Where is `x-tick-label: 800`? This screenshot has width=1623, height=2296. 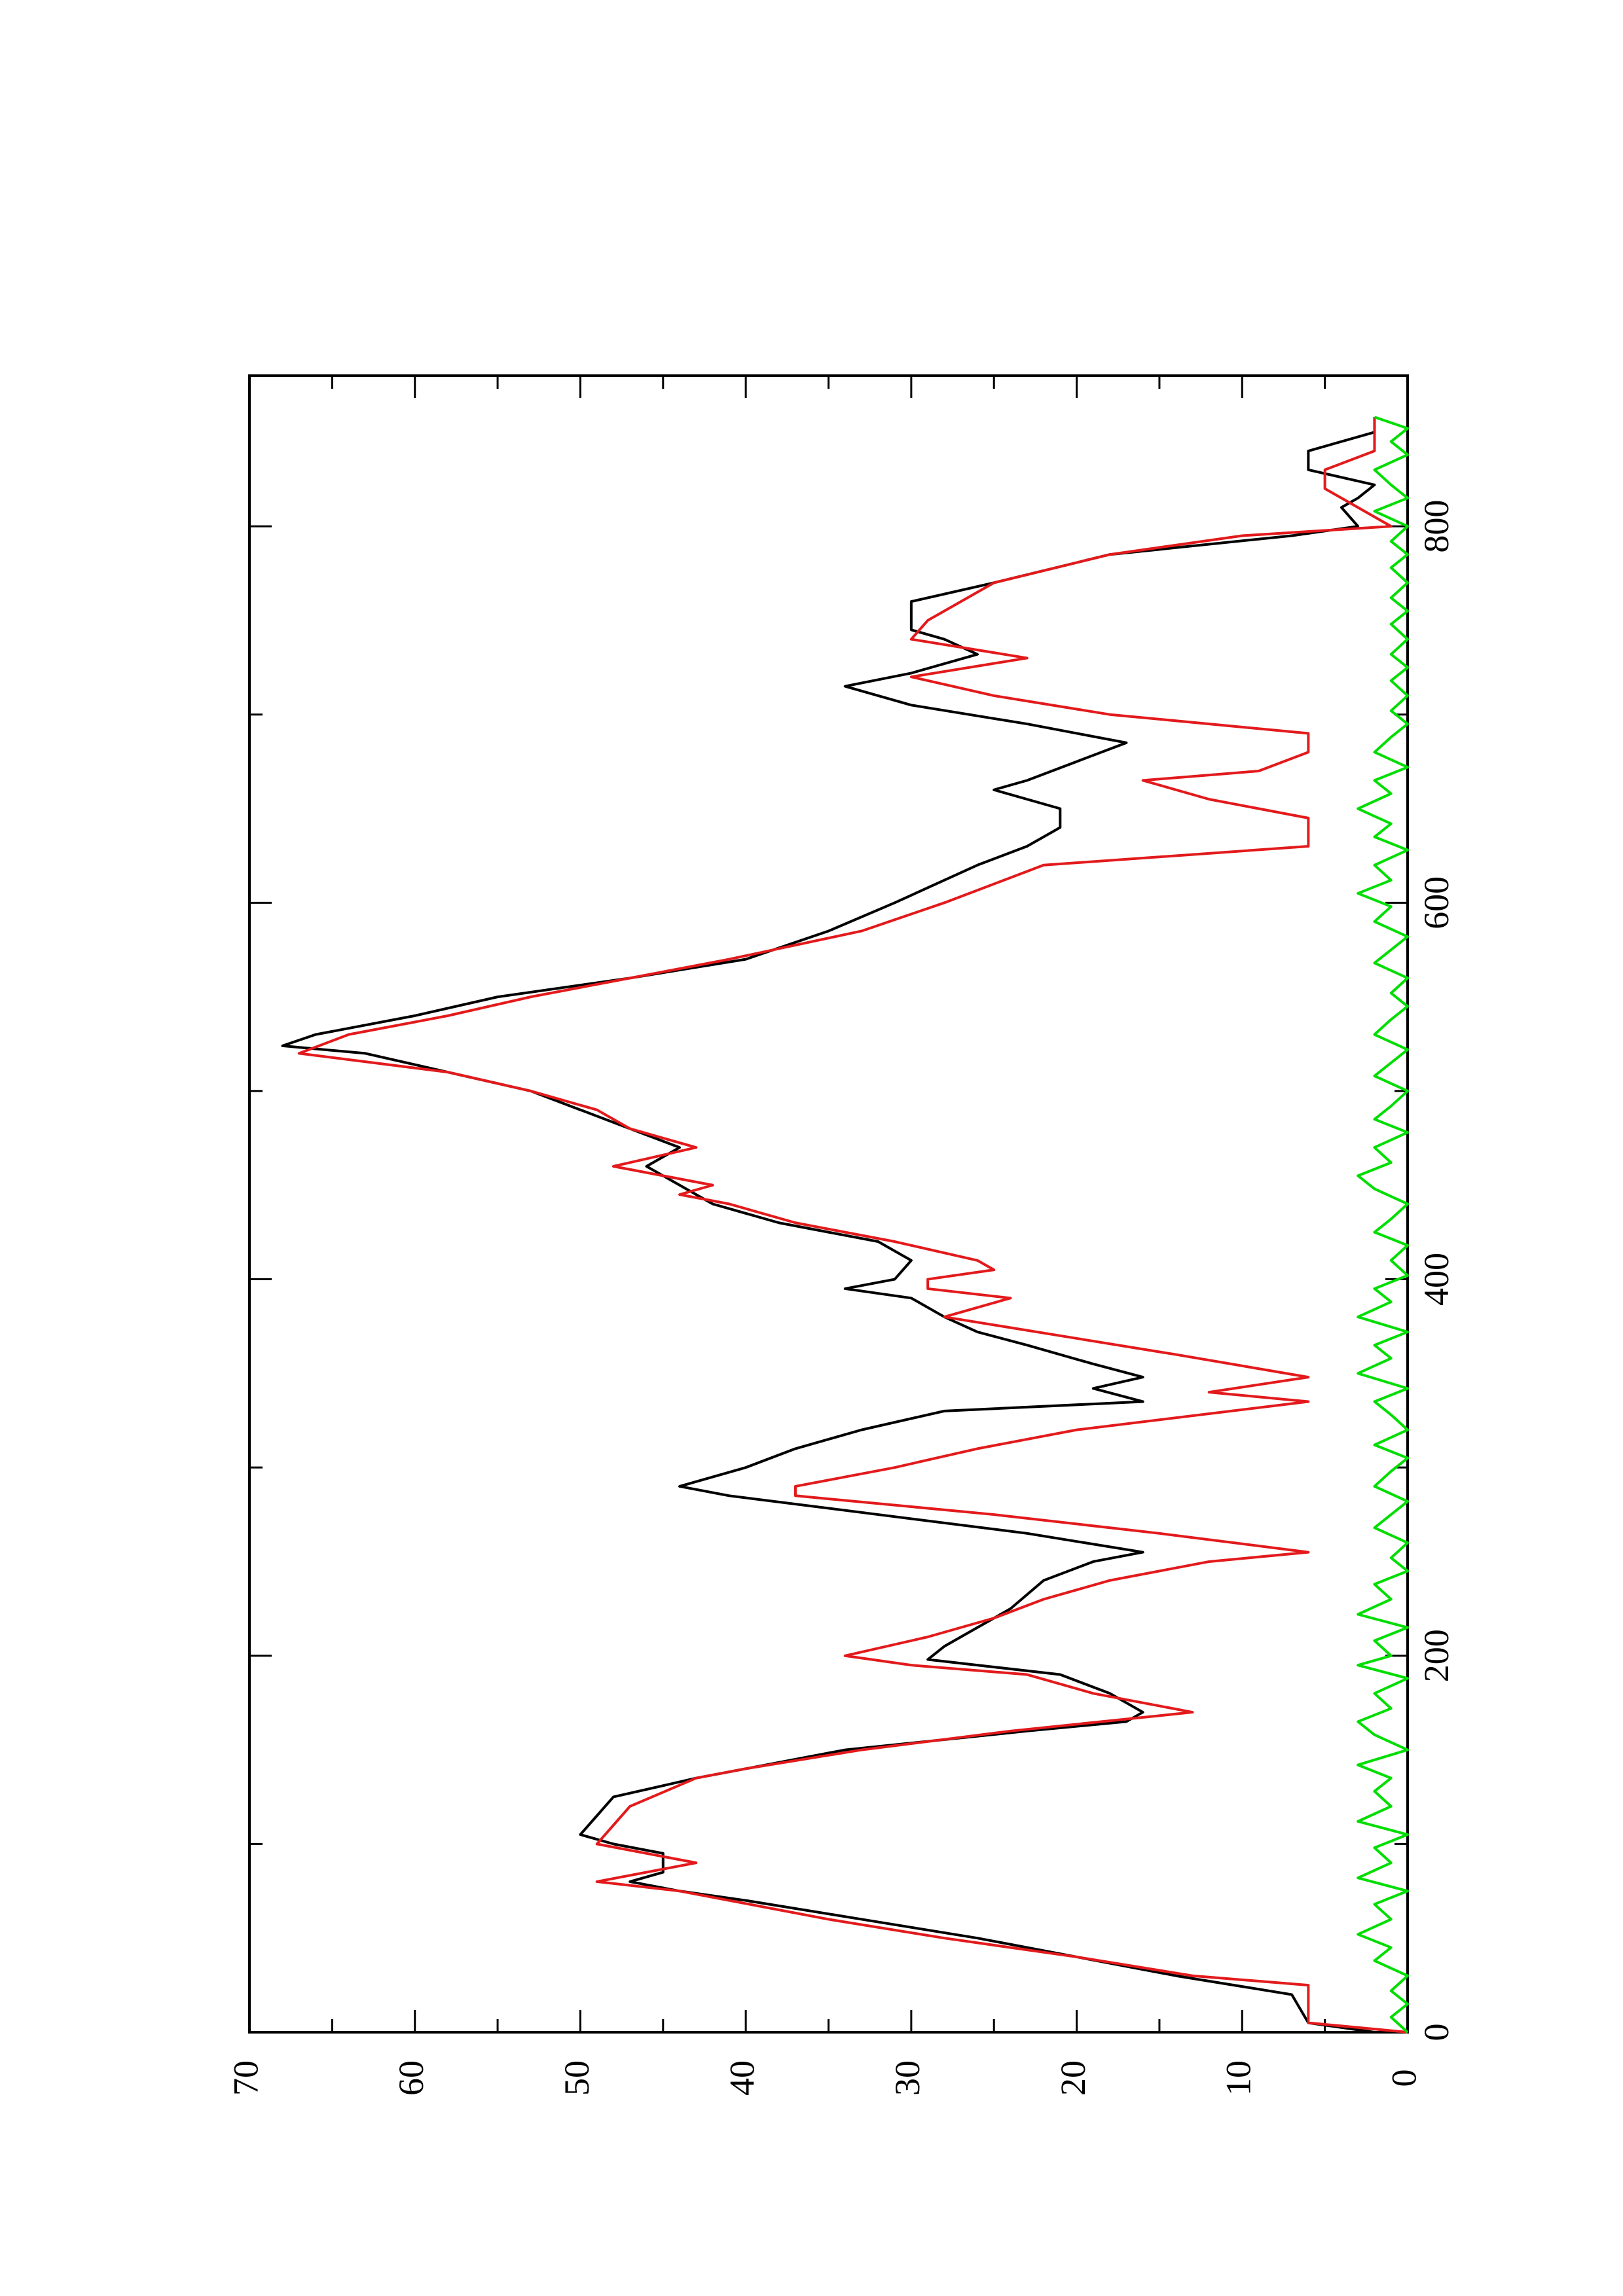
x-tick-label: 800 is located at coordinates (1436, 526).